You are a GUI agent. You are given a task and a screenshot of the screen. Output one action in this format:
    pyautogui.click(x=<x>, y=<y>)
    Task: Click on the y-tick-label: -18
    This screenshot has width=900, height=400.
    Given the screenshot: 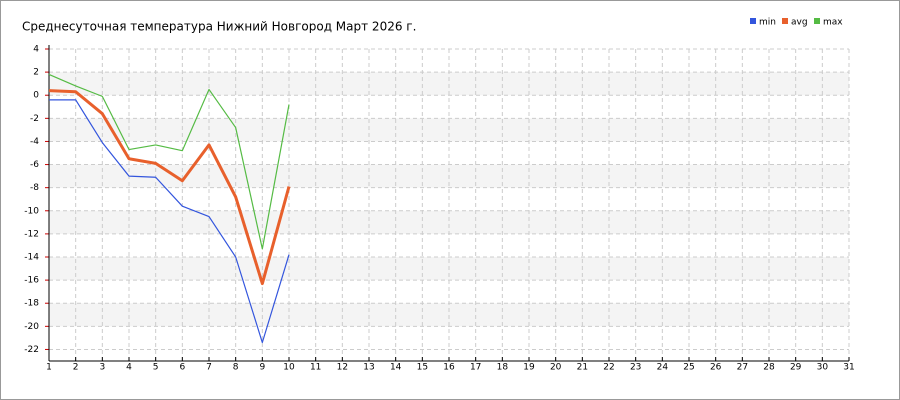 What is the action you would take?
    pyautogui.click(x=31, y=304)
    